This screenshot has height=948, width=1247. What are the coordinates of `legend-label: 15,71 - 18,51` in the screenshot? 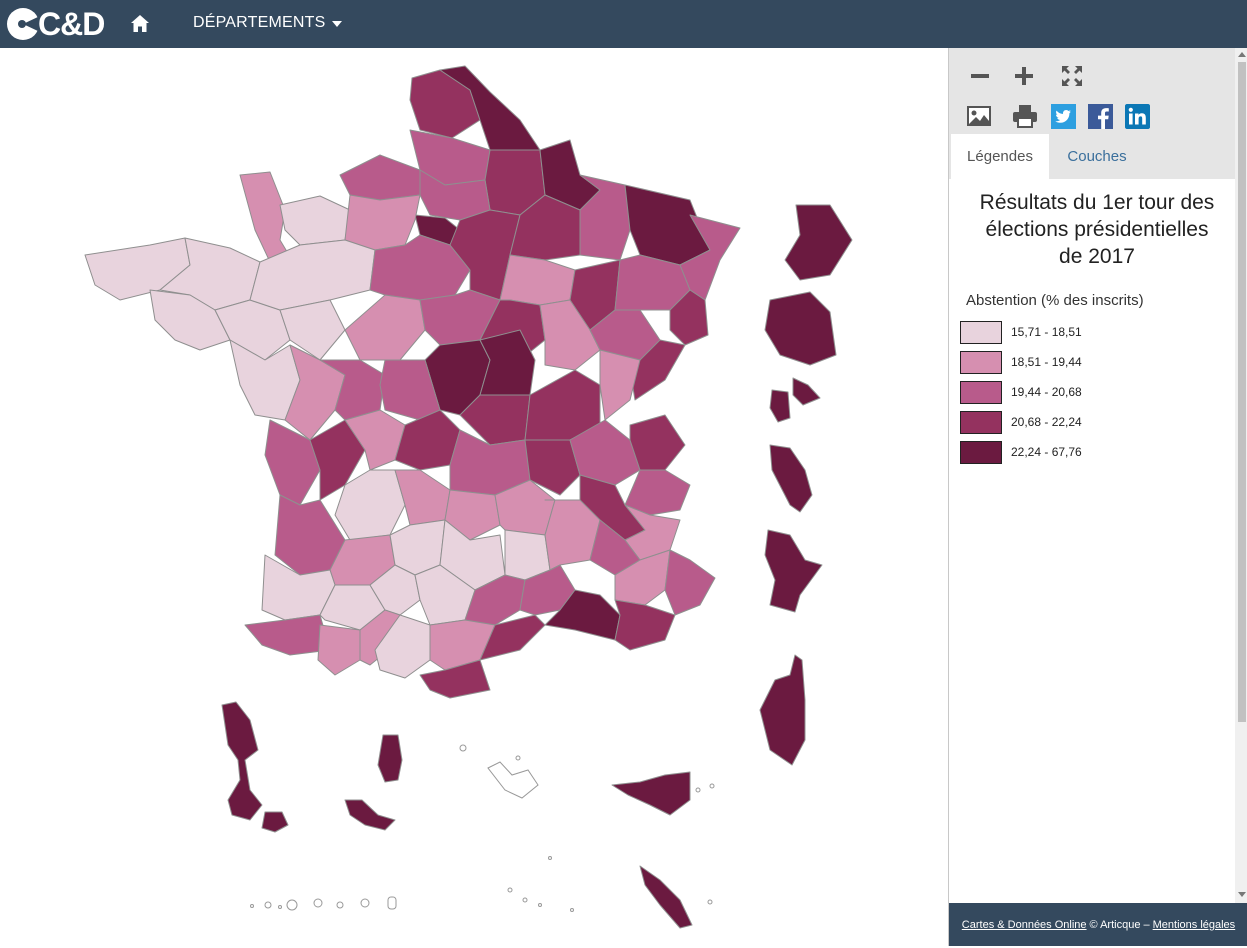 It's located at (1046, 332).